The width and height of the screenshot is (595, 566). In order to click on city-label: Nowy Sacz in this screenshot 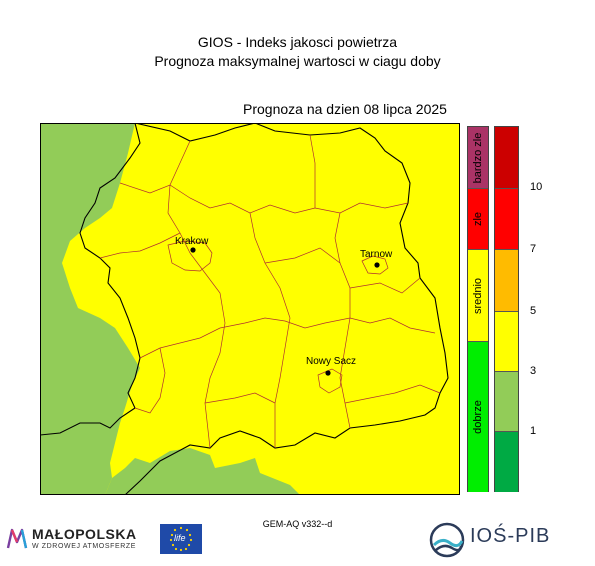, I will do `click(331, 361)`.